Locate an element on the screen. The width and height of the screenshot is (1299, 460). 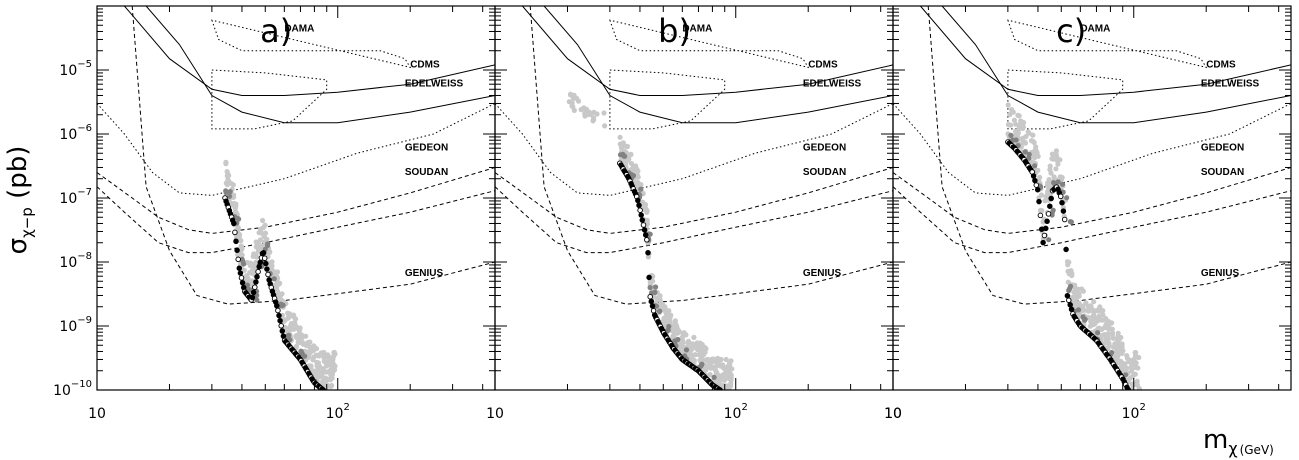
dama-region is located at coordinates (1065, 99).